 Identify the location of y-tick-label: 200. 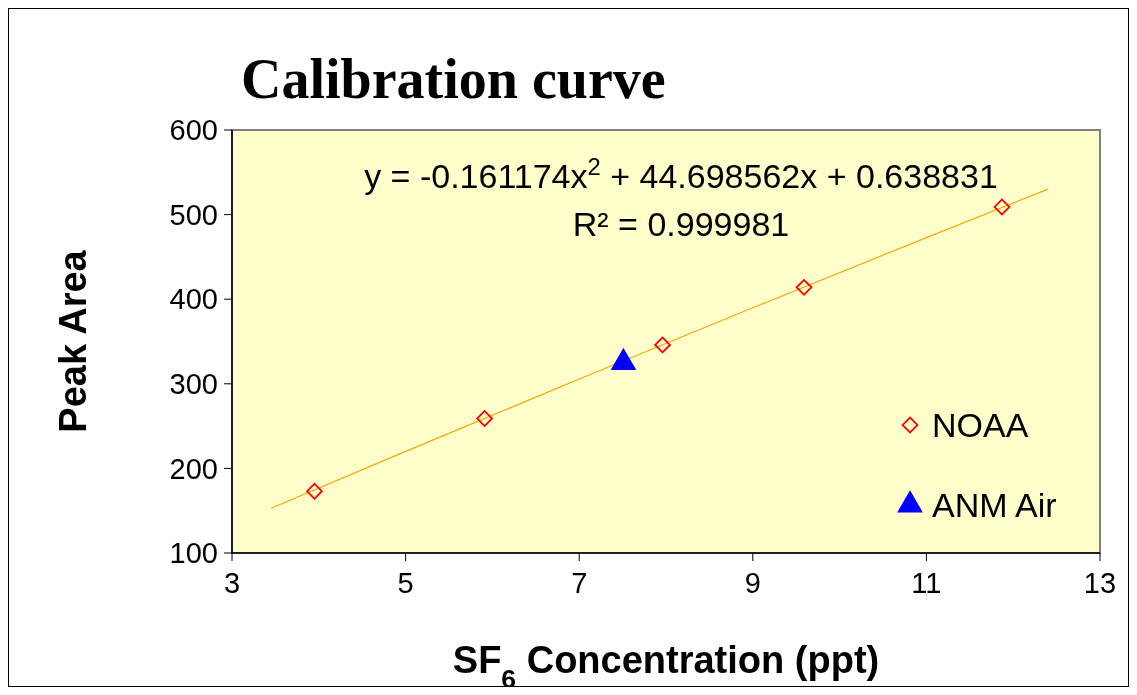
(193, 468).